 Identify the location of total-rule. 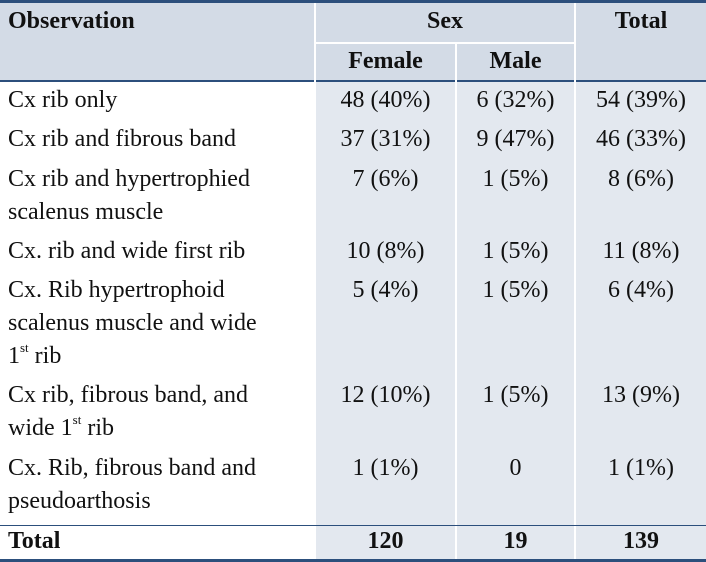
(353, 525).